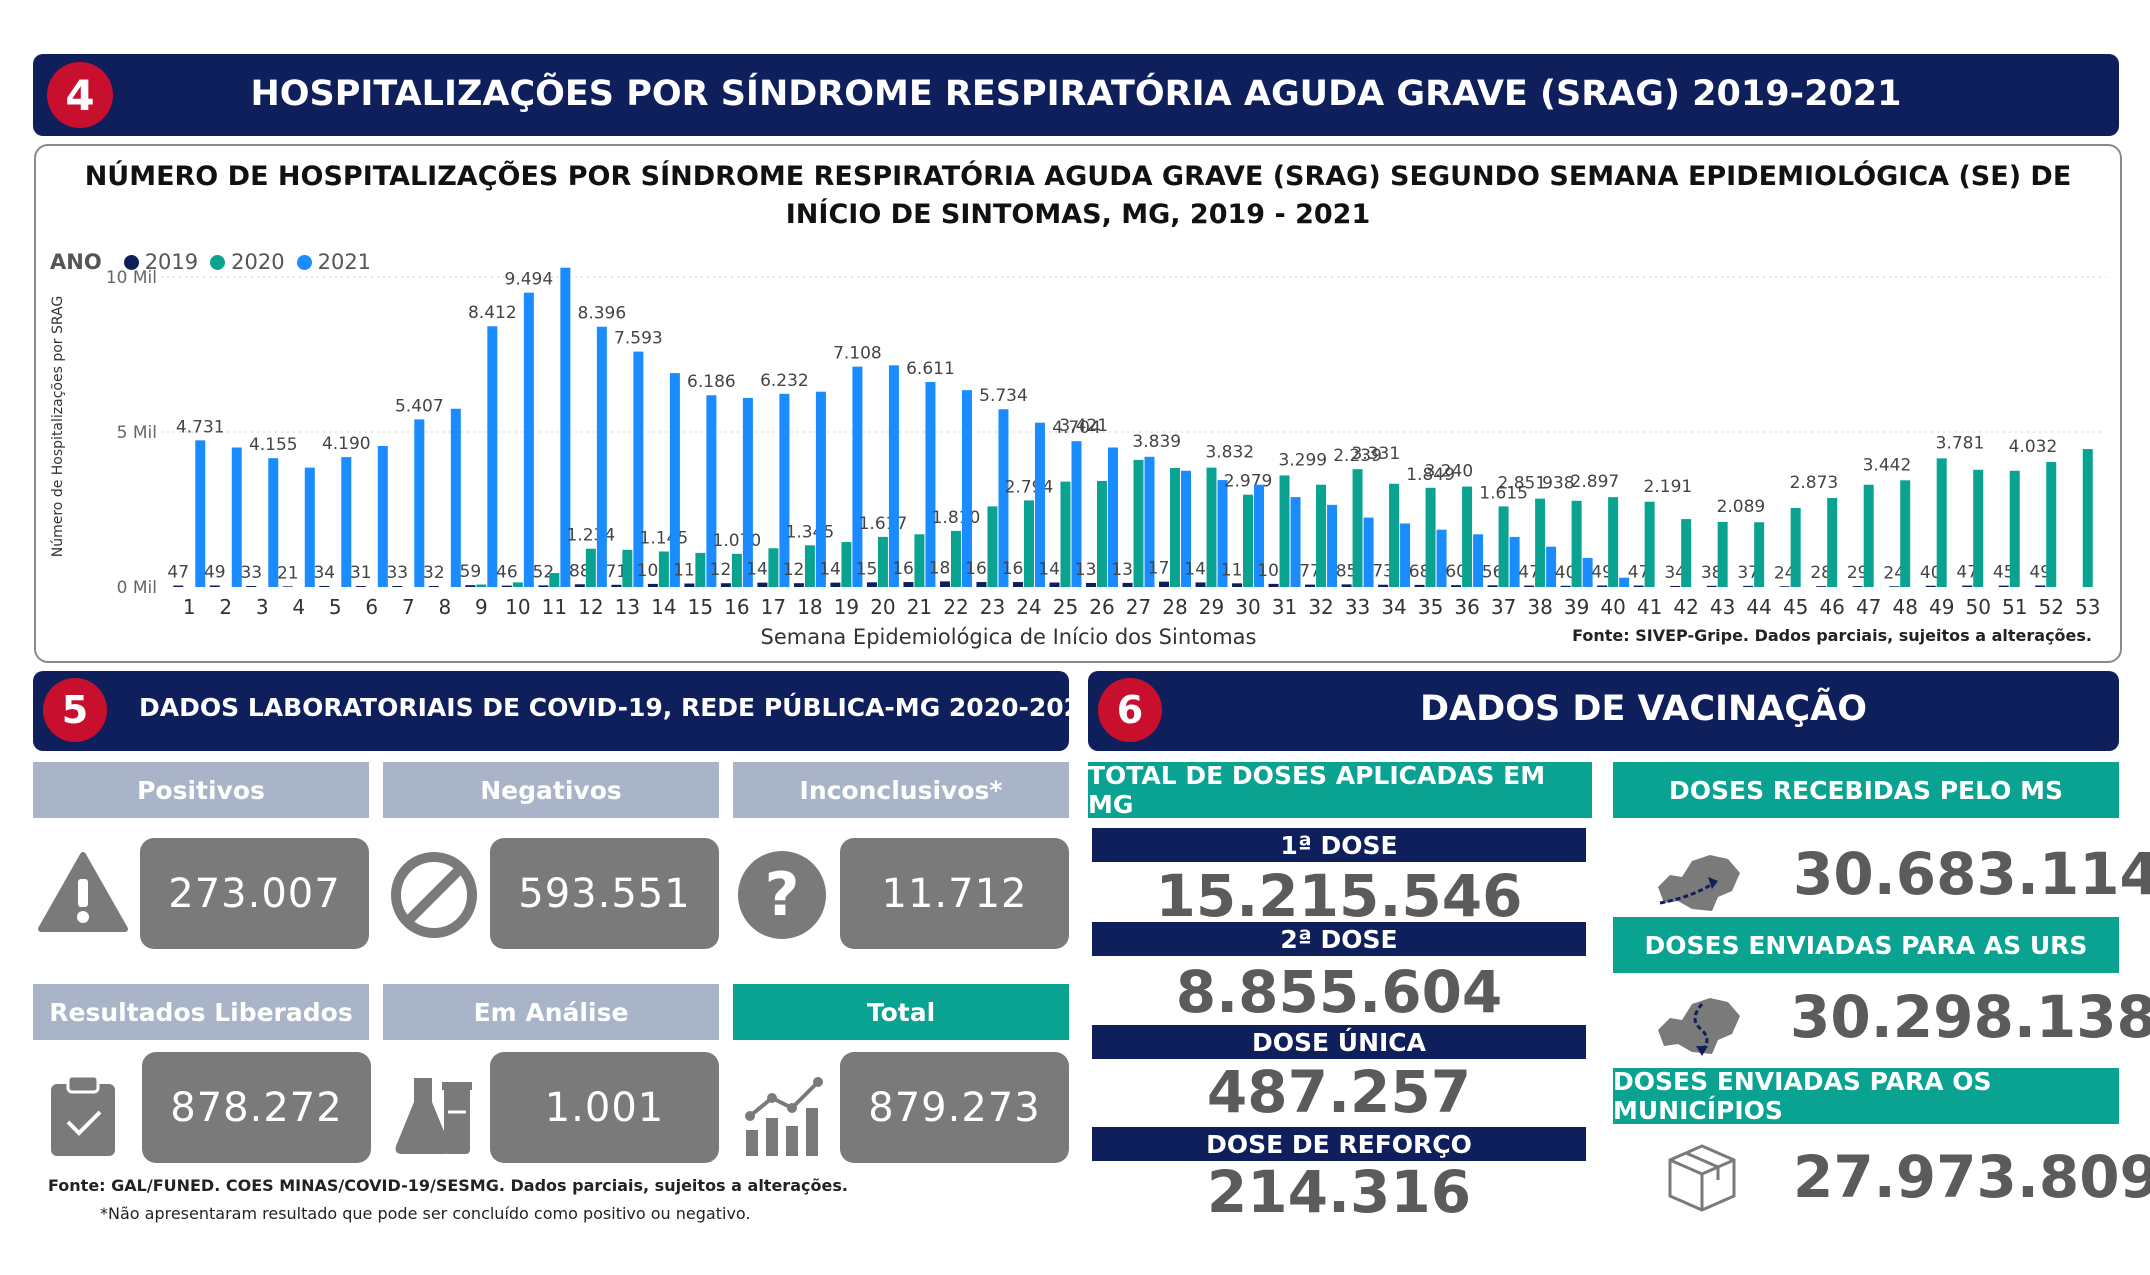 This screenshot has height=1275, width=2150. Describe the element at coordinates (1383, 572) in the screenshot. I see `data-label-2019-se-34: 73` at that location.